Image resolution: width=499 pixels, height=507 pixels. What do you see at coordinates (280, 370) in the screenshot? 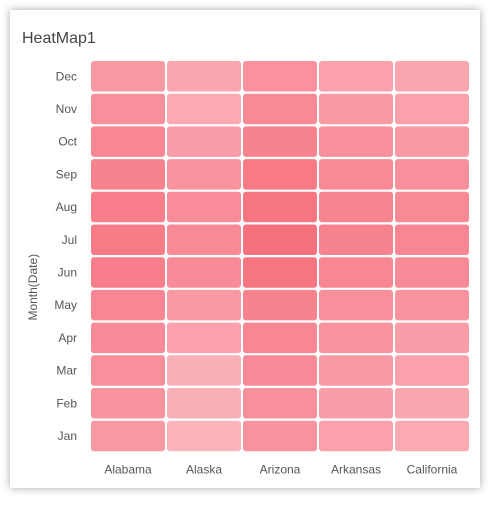
I see `heatmap-cell-mar-arizona` at bounding box center [280, 370].